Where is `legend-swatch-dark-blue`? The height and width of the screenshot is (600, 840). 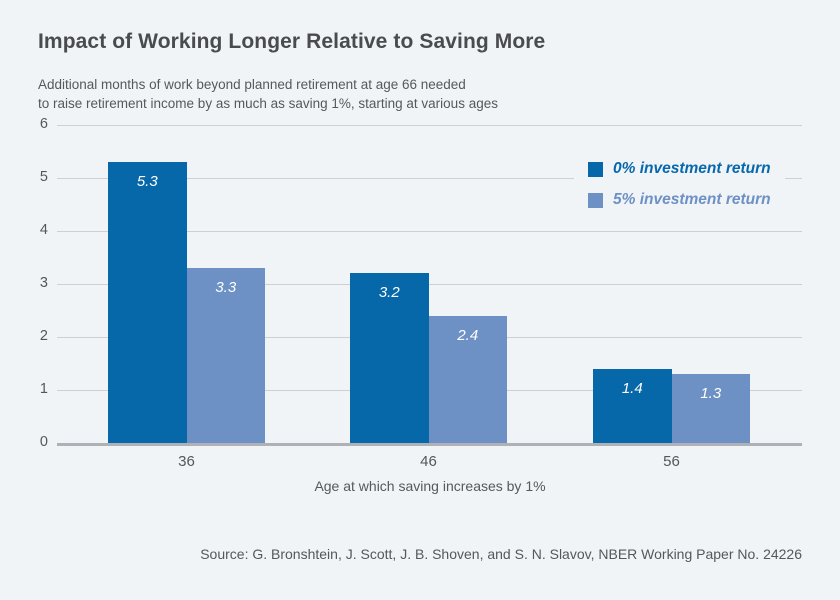 legend-swatch-dark-blue is located at coordinates (595, 169).